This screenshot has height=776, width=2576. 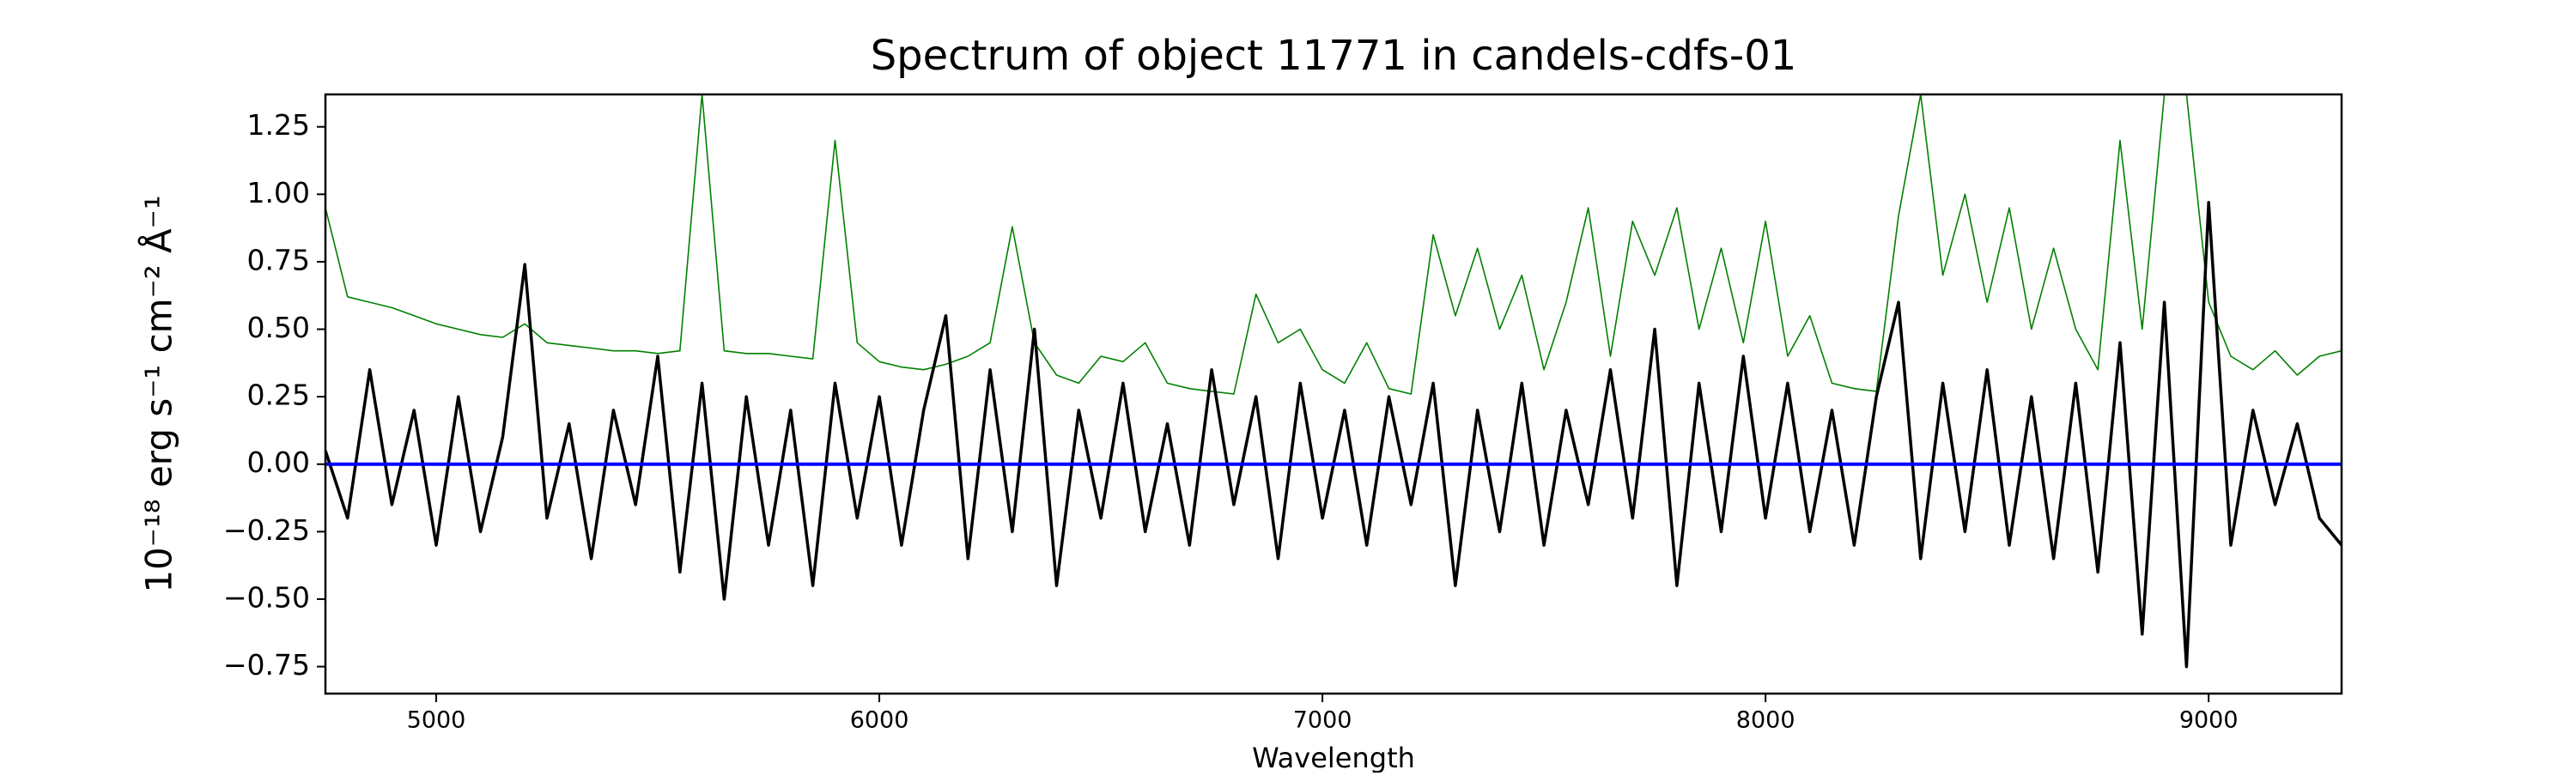 I want to click on y-tick-label: 0.00, so click(x=279, y=462).